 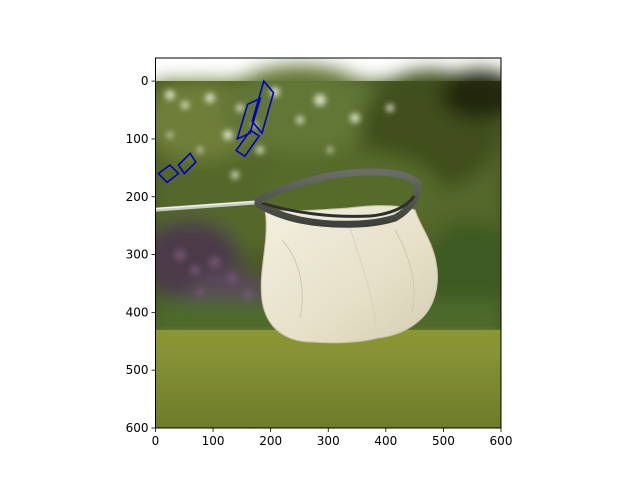 What do you see at coordinates (137, 370) in the screenshot?
I see `y-tick-label: 500` at bounding box center [137, 370].